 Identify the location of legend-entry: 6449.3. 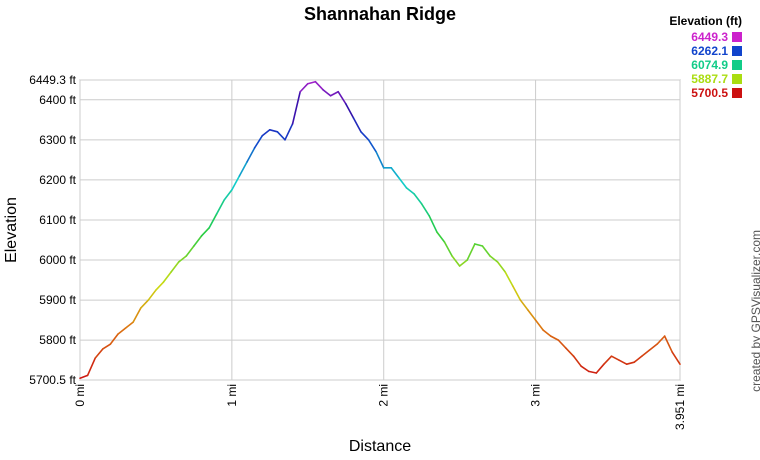
(705, 37).